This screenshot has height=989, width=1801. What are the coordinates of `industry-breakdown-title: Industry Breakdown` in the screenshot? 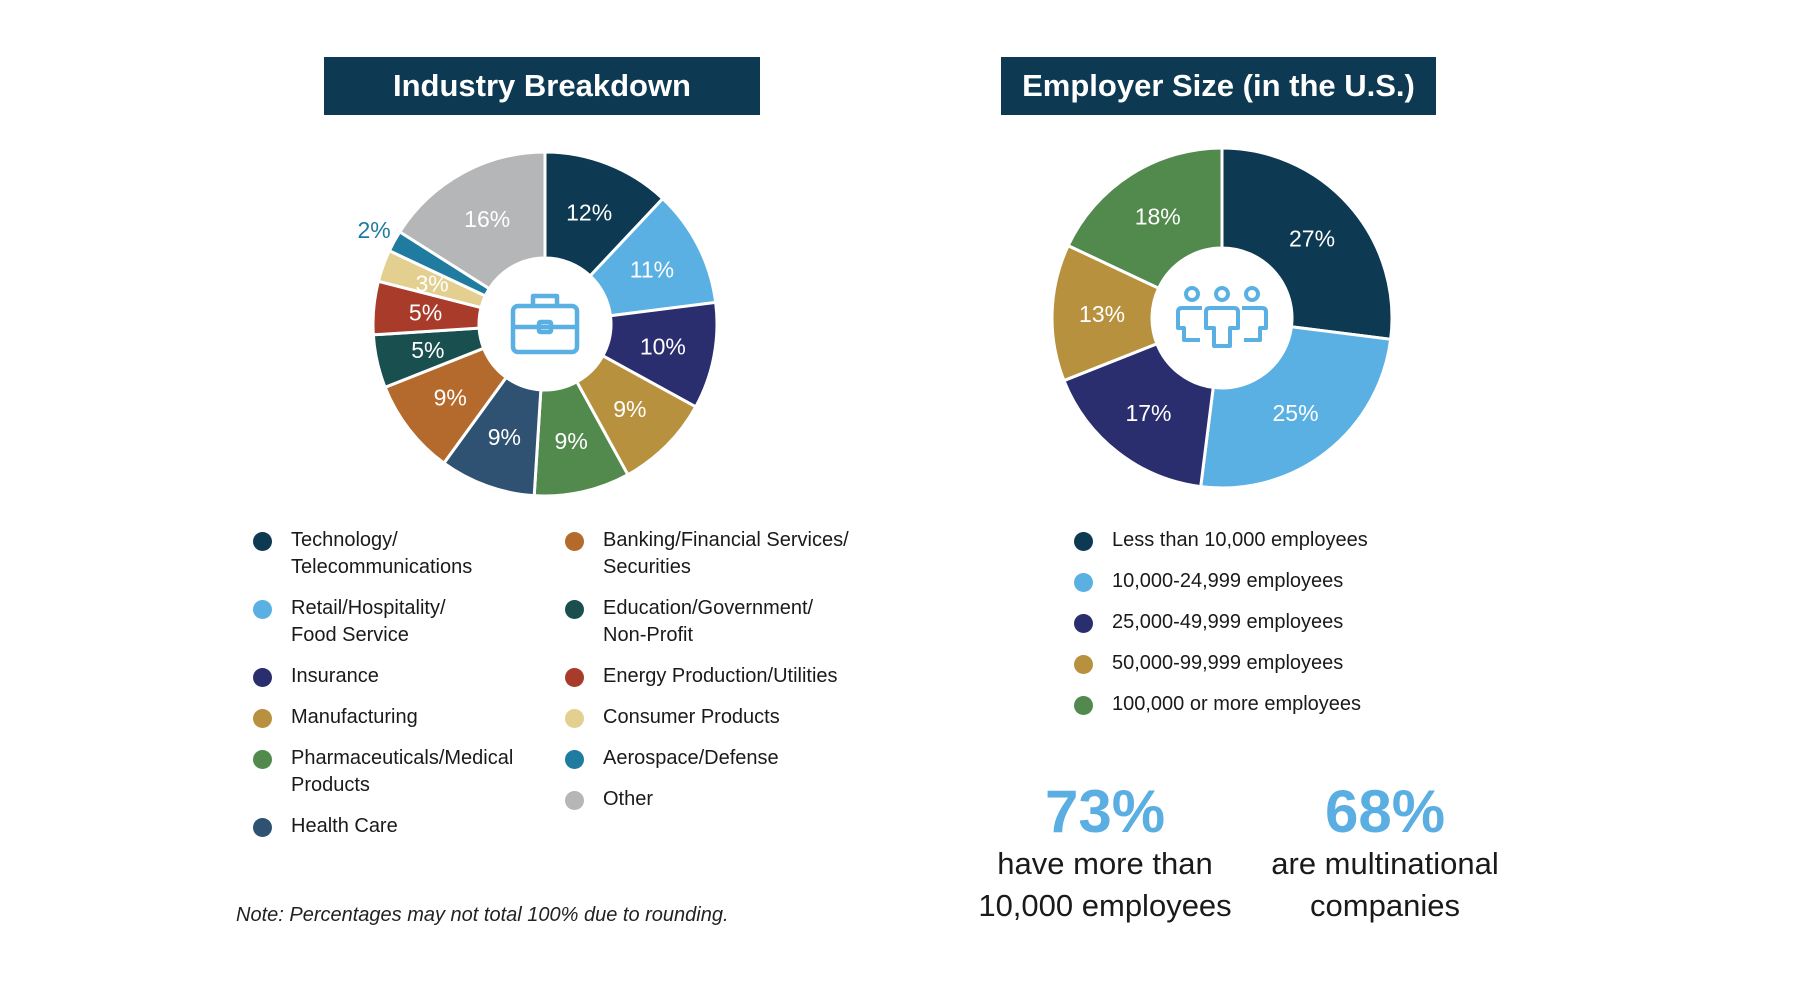 It's located at (542, 86).